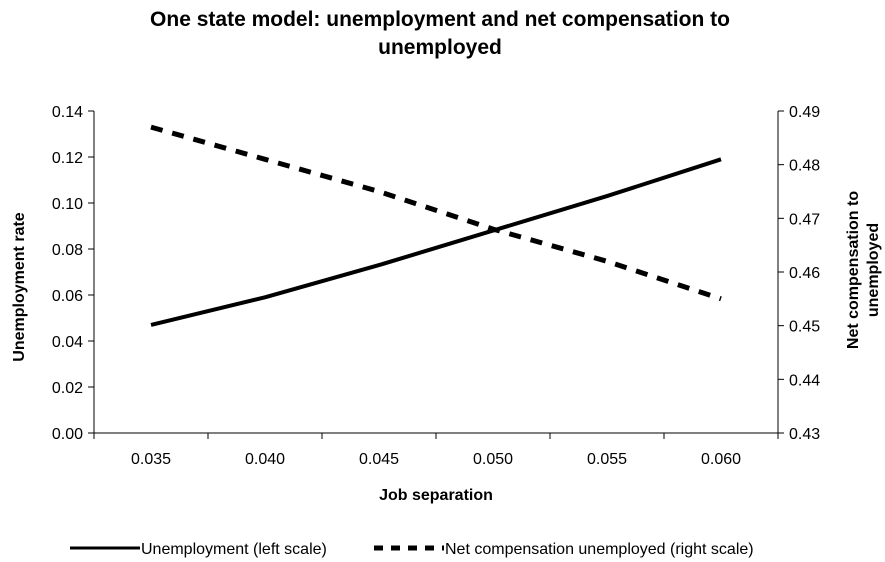 The width and height of the screenshot is (885, 562). I want to click on y-axis-right-title-line-1: Net compensation to, so click(853, 270).